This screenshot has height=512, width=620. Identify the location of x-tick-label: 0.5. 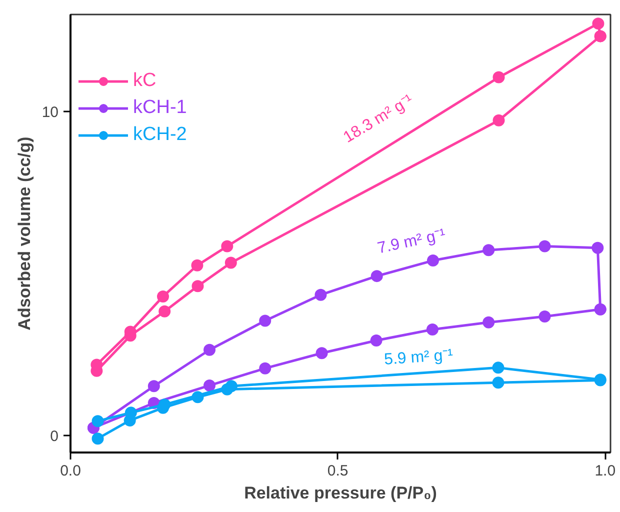
(337, 471).